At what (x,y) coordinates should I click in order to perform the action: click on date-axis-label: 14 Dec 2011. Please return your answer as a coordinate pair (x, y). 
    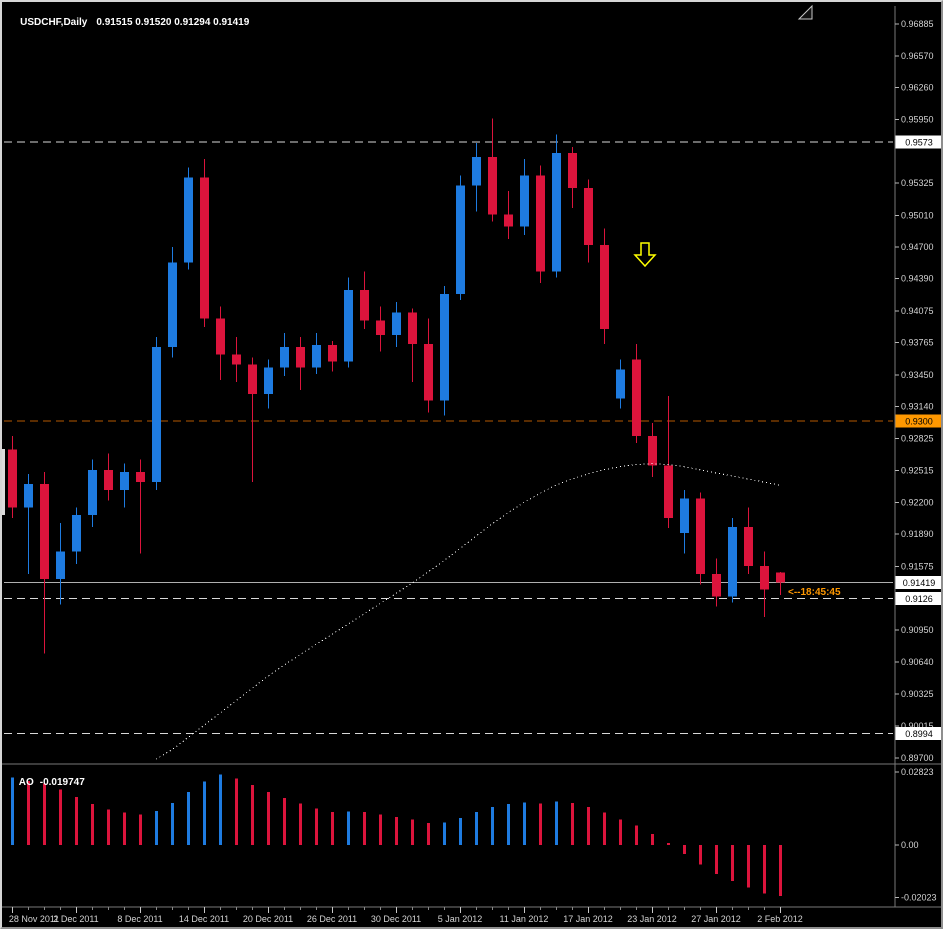
    Looking at the image, I should click on (204, 919).